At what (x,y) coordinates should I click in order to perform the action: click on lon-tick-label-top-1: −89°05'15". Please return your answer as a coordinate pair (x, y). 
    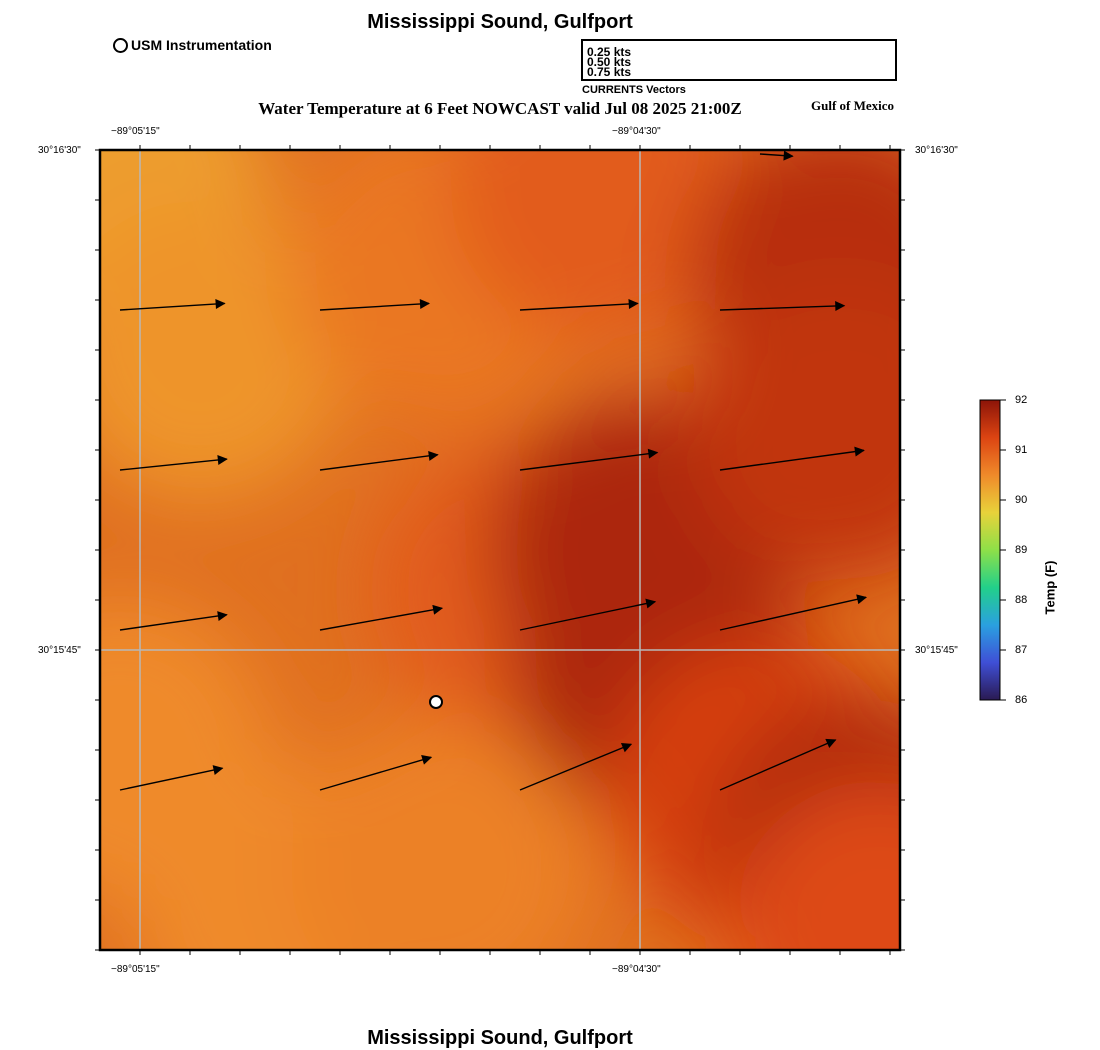
    Looking at the image, I should click on (135, 131).